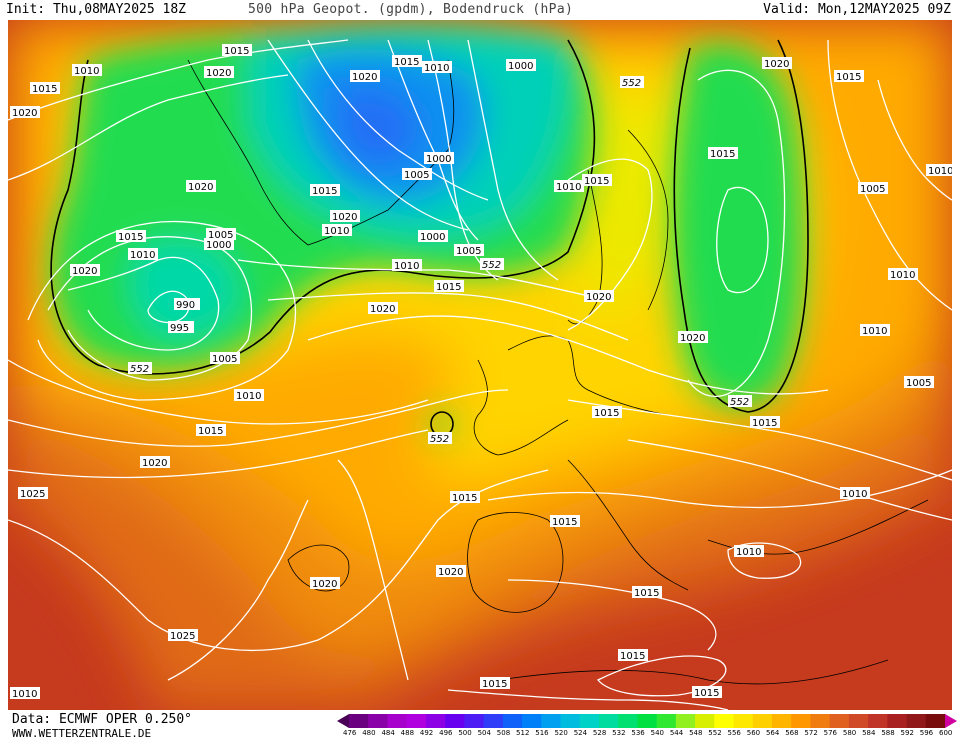 This screenshot has width=959, height=741. What do you see at coordinates (888, 733) in the screenshot?
I see `legend-label: 588` at bounding box center [888, 733].